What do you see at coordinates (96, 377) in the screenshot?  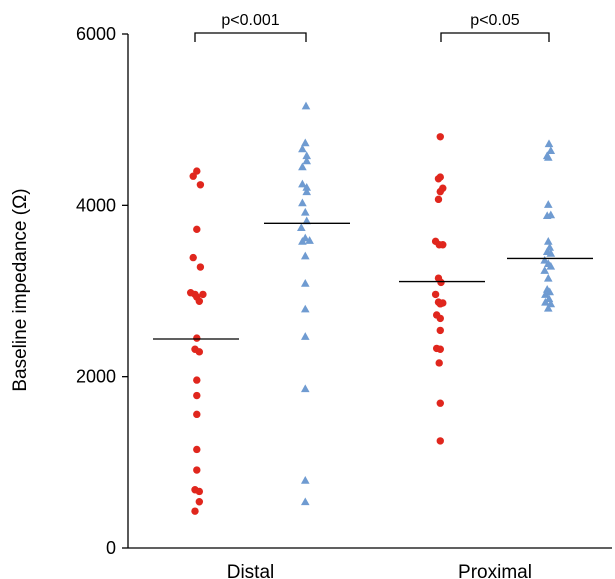 I see `y-tick-label: 2000` at bounding box center [96, 377].